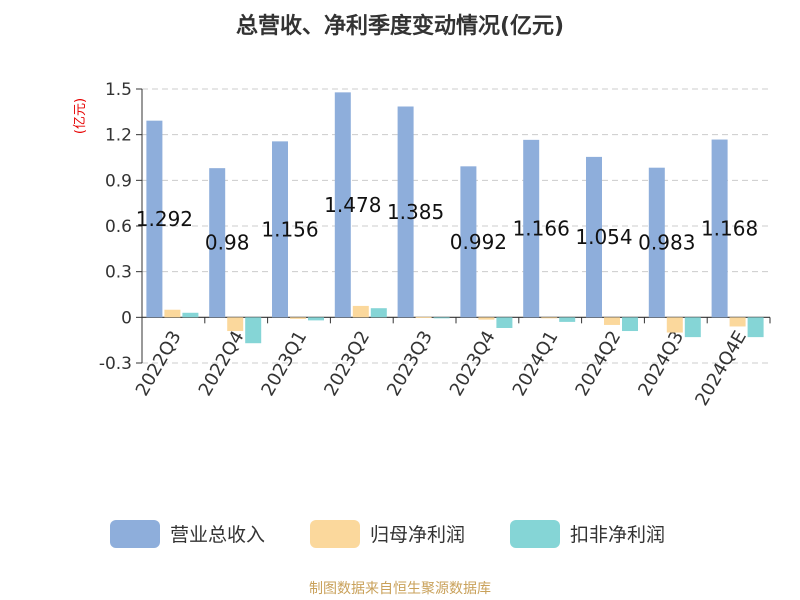  I want to click on x-tick-label: 2023Q1, so click(284, 363).